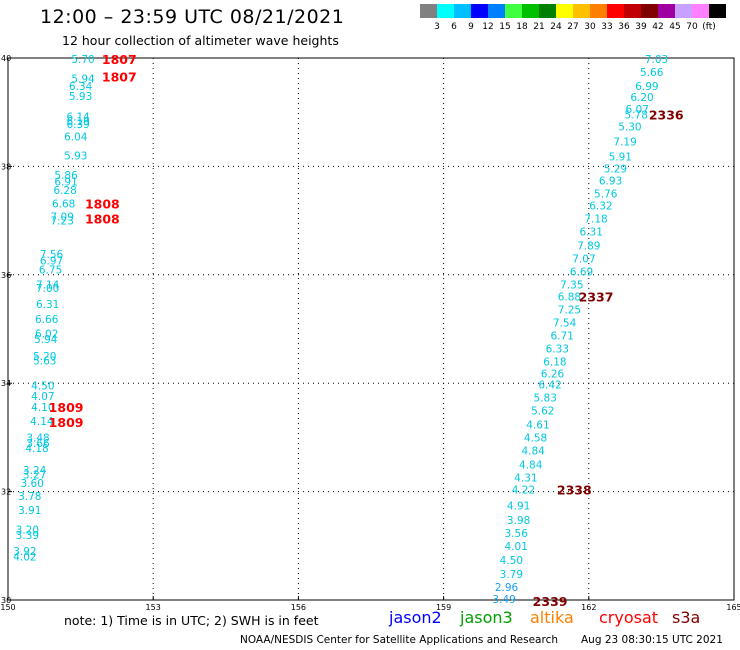 This screenshot has height=650, width=740. Describe the element at coordinates (66, 422) in the screenshot. I see `track-time-label: 1809` at that location.